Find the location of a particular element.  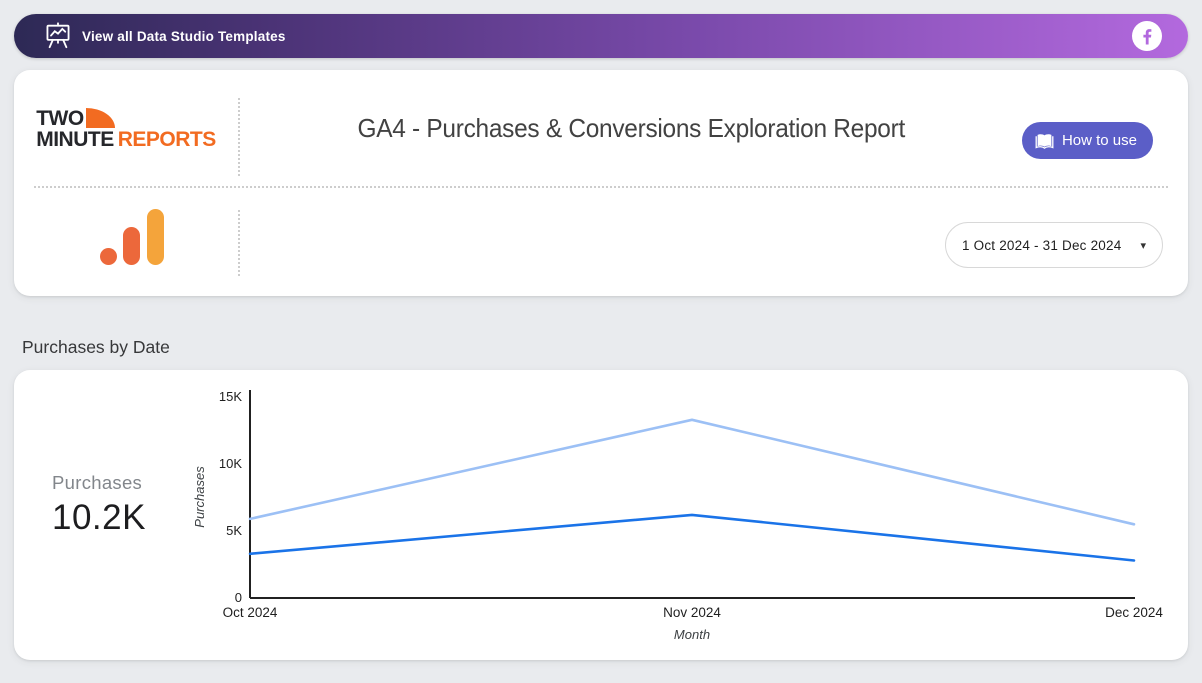

x-tick-dec: Dec 2024 is located at coordinates (1134, 612).